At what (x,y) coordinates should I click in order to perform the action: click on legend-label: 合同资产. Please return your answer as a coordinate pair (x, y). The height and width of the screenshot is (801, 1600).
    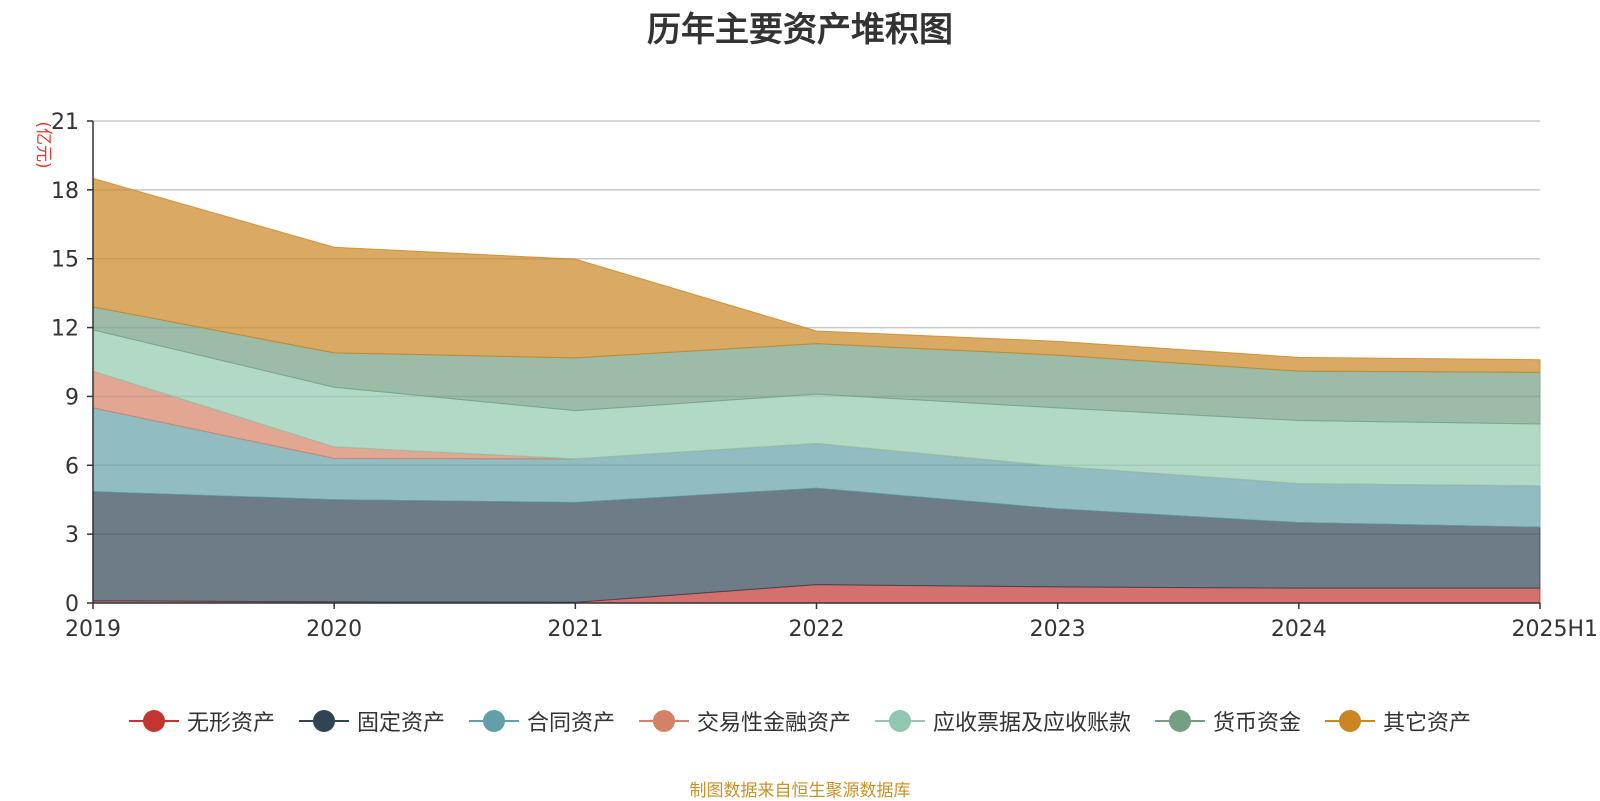
    Looking at the image, I should click on (570, 723).